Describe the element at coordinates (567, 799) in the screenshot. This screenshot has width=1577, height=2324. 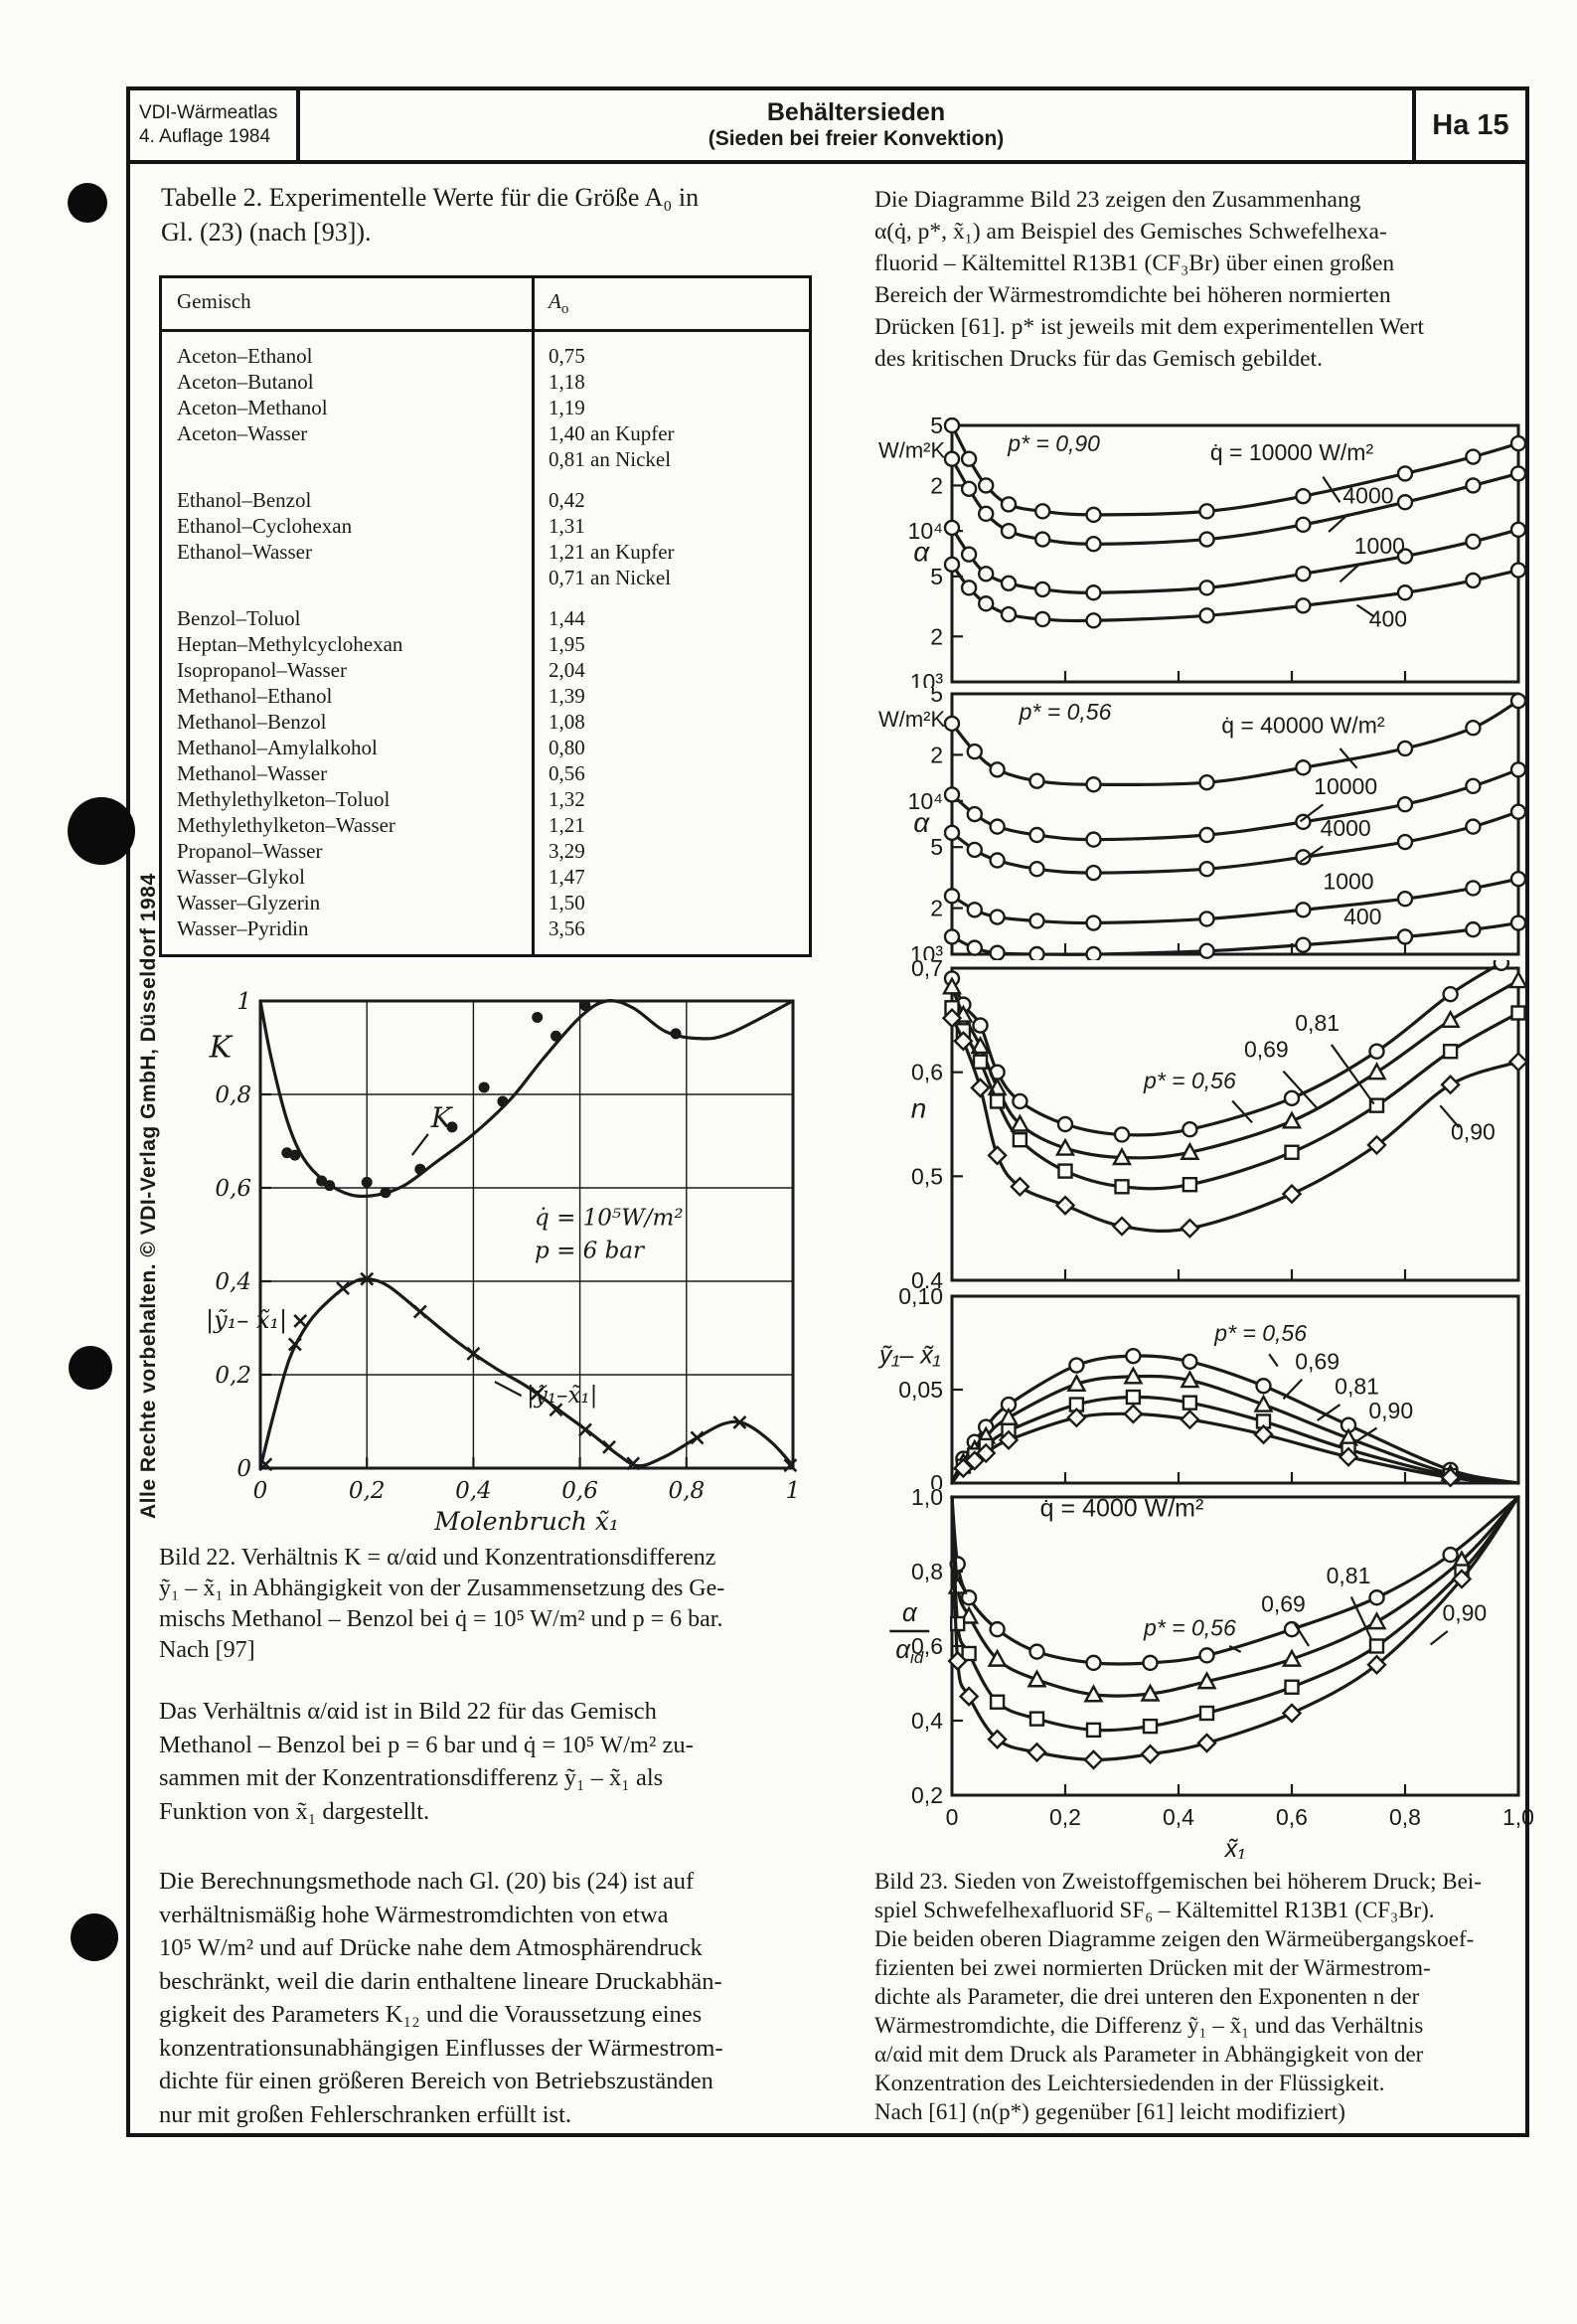
I see `a0-value: 1,32` at that location.